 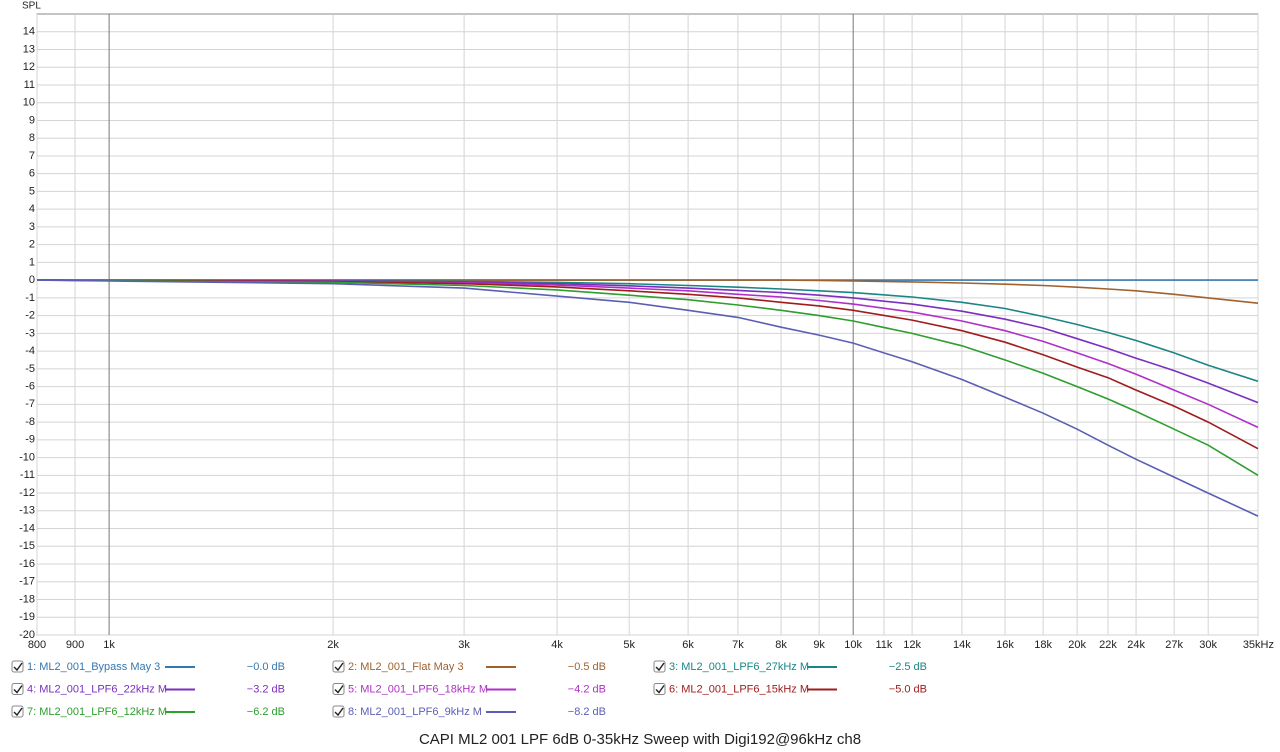 What do you see at coordinates (27, 475) in the screenshot?
I see `y-tick-label: -11` at bounding box center [27, 475].